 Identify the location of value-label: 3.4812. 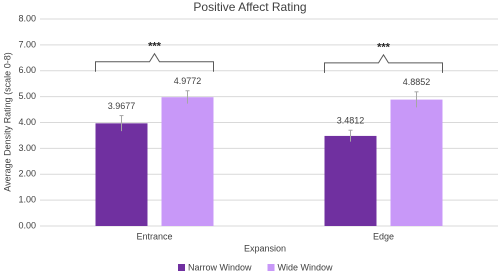
(351, 121).